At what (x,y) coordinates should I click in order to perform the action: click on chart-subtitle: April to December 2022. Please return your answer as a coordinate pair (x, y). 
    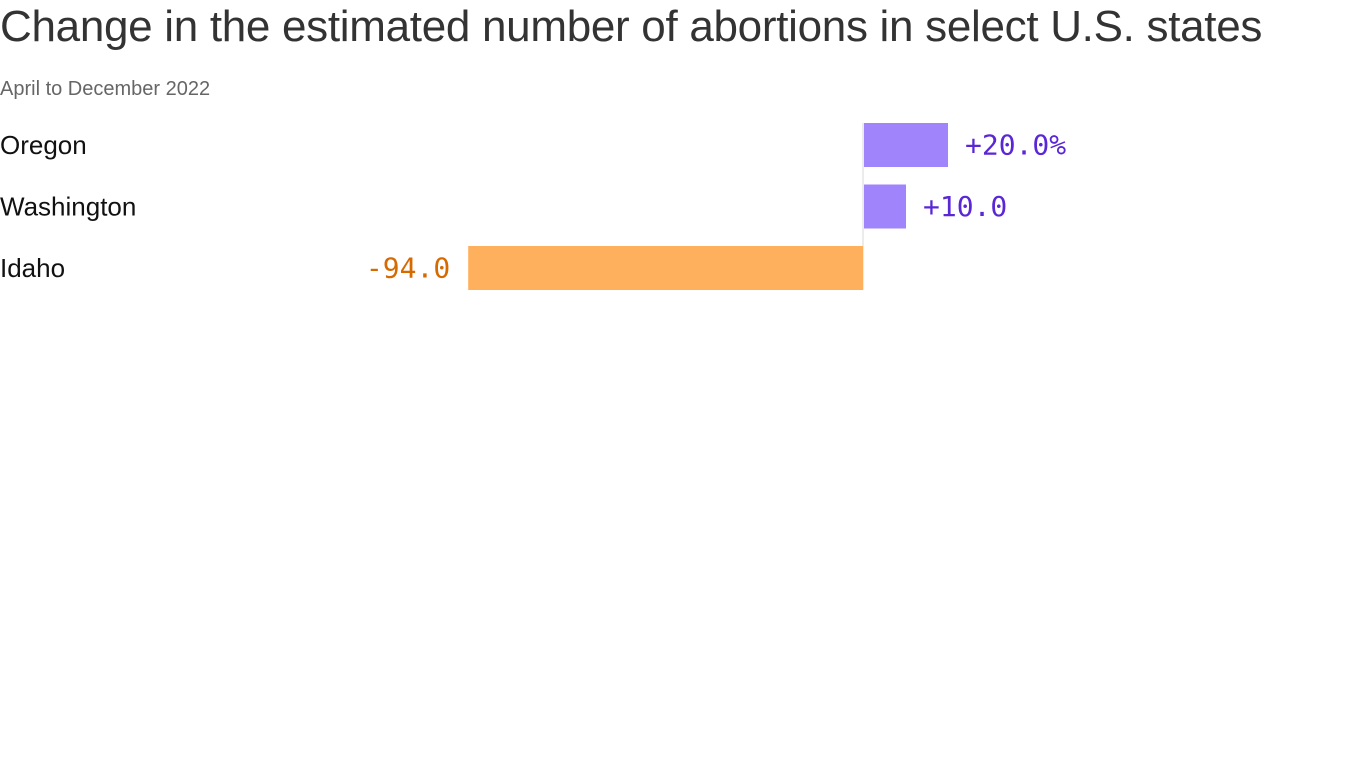
    Looking at the image, I should click on (105, 89).